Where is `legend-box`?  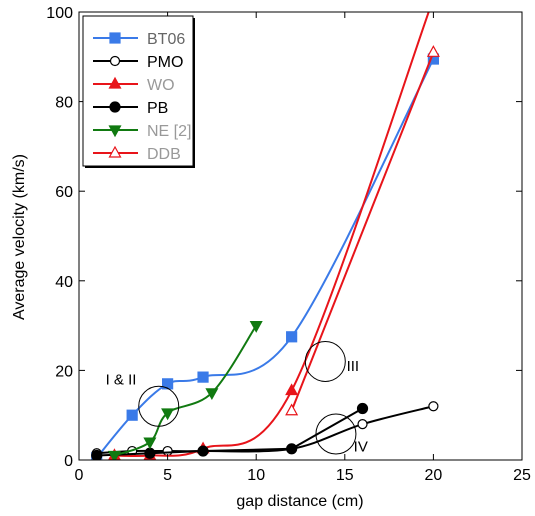
legend-box is located at coordinates (138, 91).